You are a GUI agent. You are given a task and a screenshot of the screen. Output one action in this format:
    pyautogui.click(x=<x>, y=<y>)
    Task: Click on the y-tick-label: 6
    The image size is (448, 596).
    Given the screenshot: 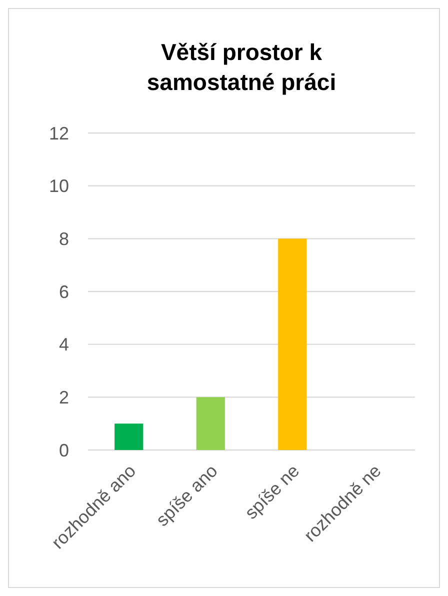 What is the action you would take?
    pyautogui.click(x=63, y=292)
    